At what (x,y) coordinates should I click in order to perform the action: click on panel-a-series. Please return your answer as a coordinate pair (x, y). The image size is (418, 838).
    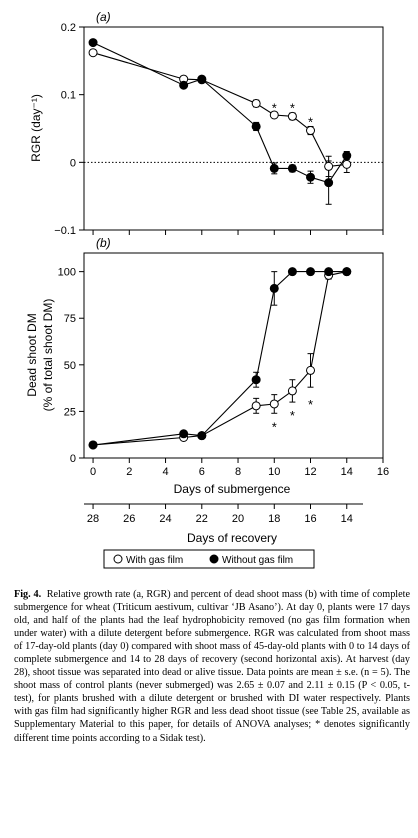
    Looking at the image, I should click on (220, 121).